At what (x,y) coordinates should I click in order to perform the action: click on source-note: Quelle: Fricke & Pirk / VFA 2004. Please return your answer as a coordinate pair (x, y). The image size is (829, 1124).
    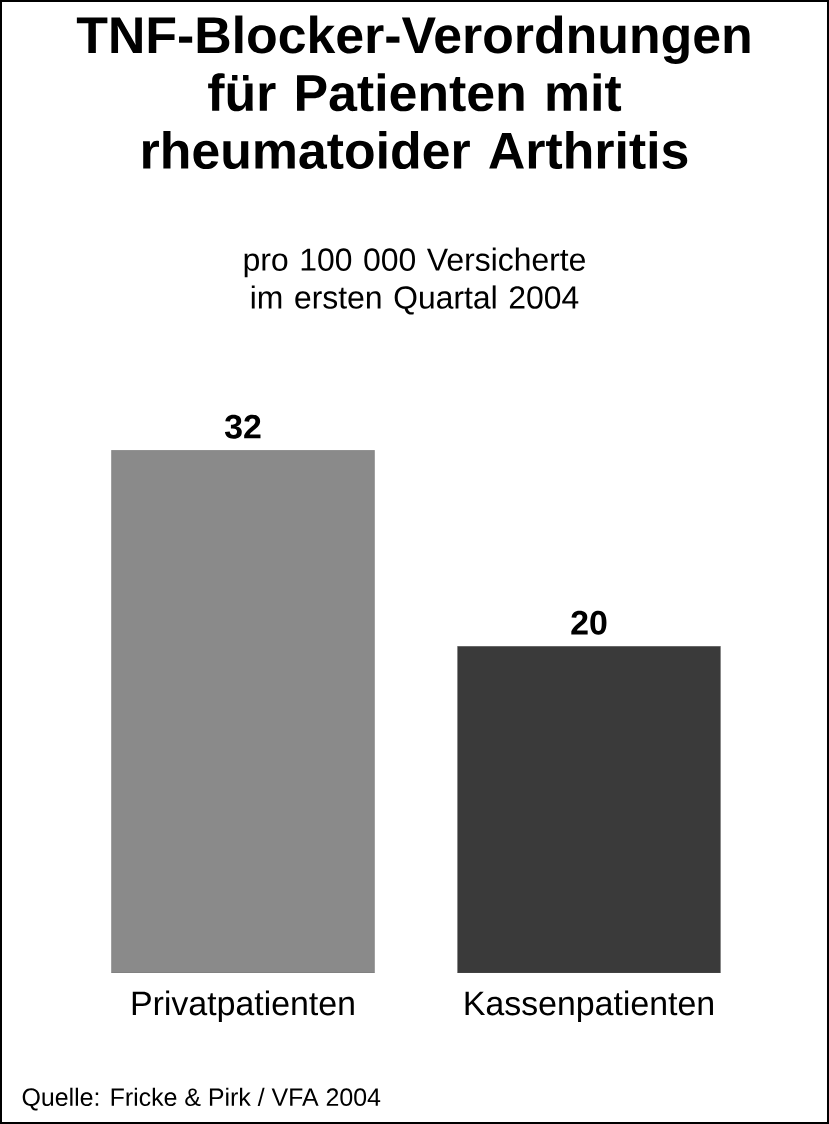
    Looking at the image, I should click on (201, 1099).